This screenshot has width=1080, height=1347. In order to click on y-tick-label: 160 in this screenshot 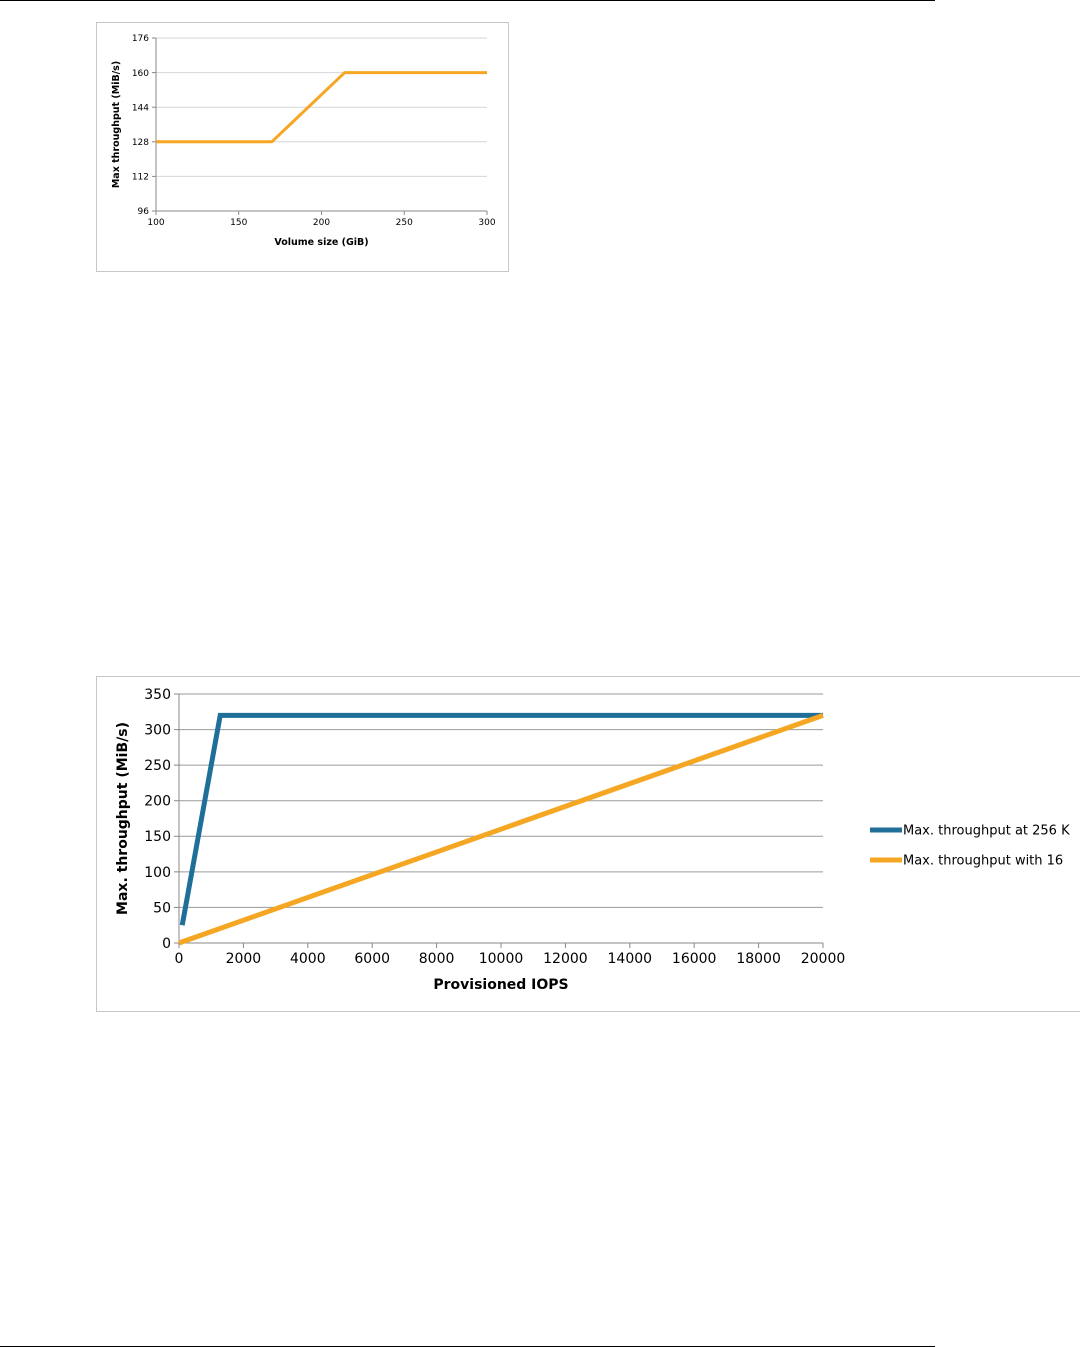, I will do `click(140, 74)`.